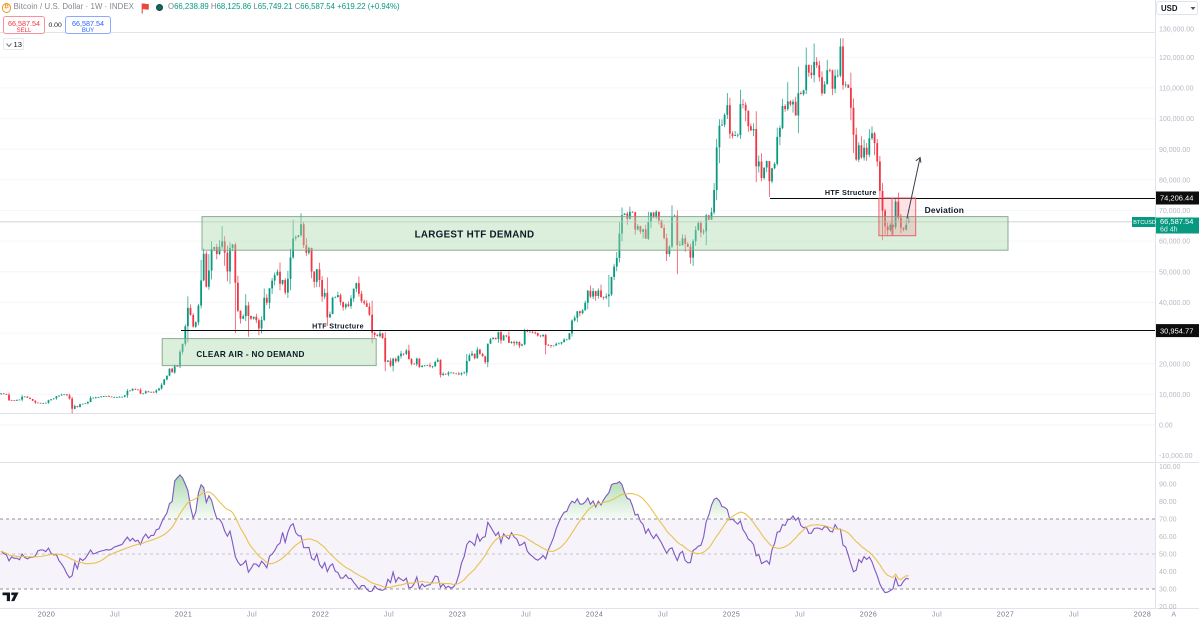  Describe the element at coordinates (457, 615) in the screenshot. I see `svg-text: 2023` at that location.